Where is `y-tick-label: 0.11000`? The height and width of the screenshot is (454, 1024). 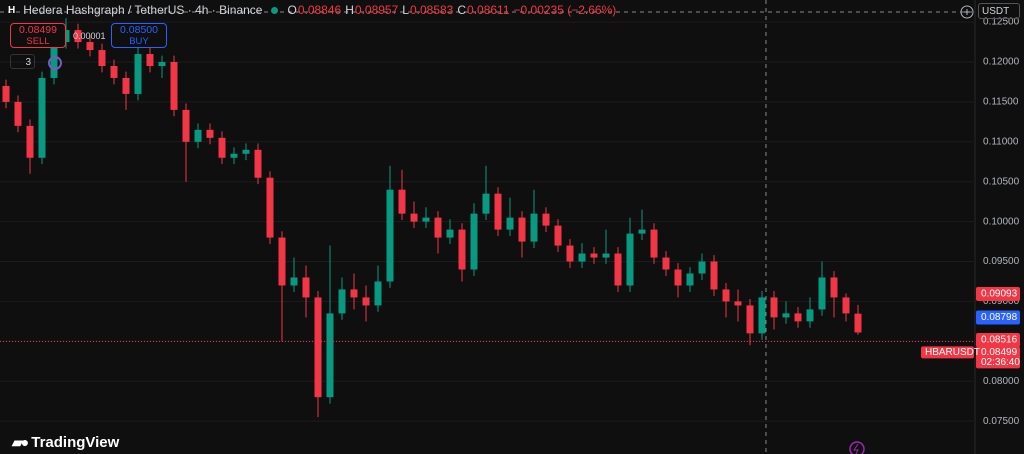 y-tick-label: 0.11000 is located at coordinates (1001, 141).